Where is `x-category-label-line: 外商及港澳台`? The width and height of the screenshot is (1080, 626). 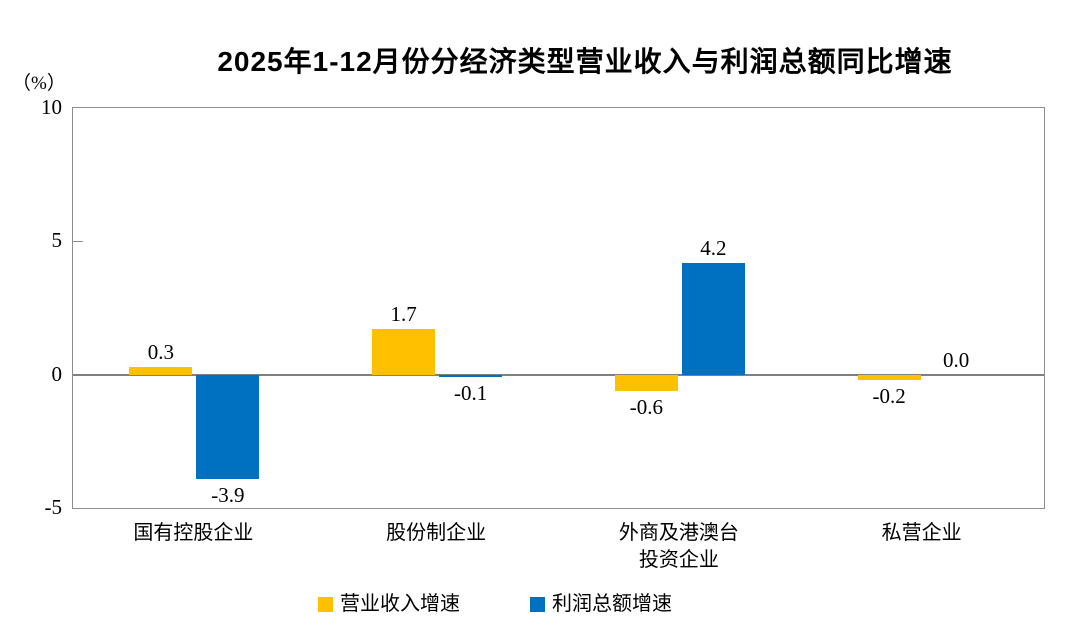 x-category-label-line: 外商及港澳台 is located at coordinates (678, 533).